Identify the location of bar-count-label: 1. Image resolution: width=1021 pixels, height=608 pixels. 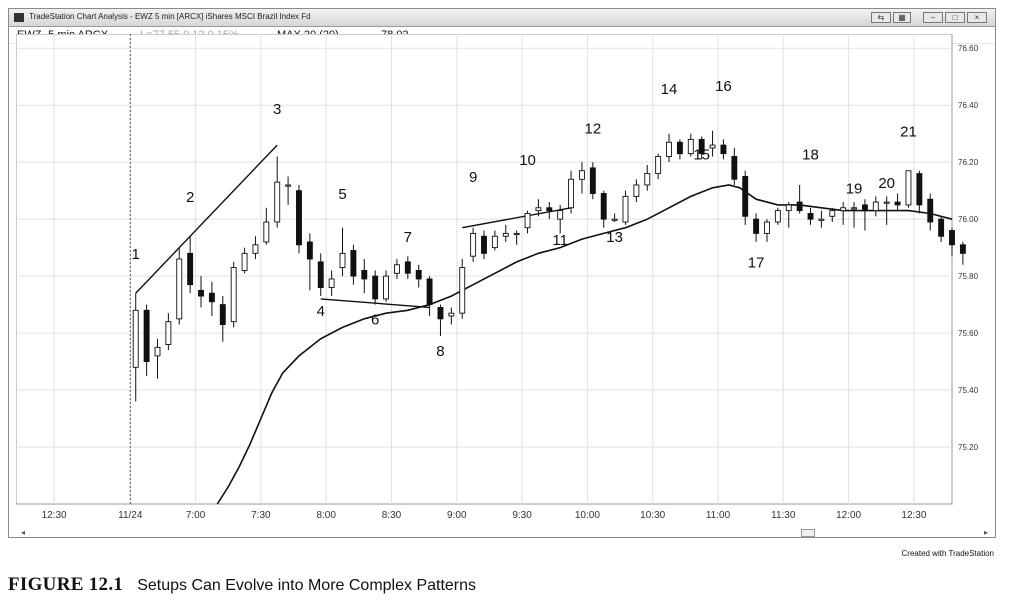
(136, 254).